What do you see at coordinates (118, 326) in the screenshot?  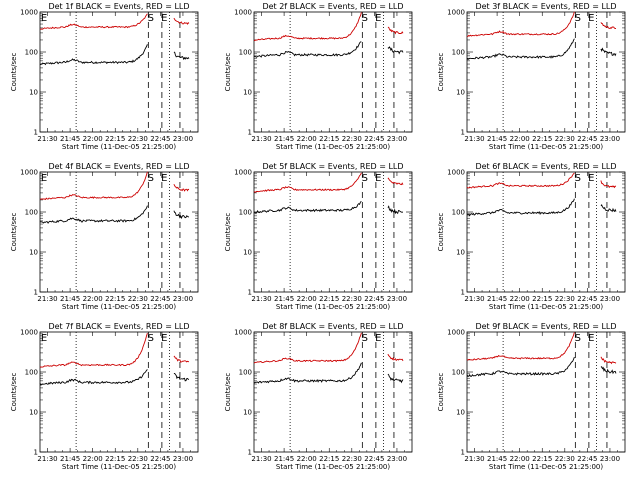 I see `panel-title: Det 7f BLACK = Events, RED = LLD` at bounding box center [118, 326].